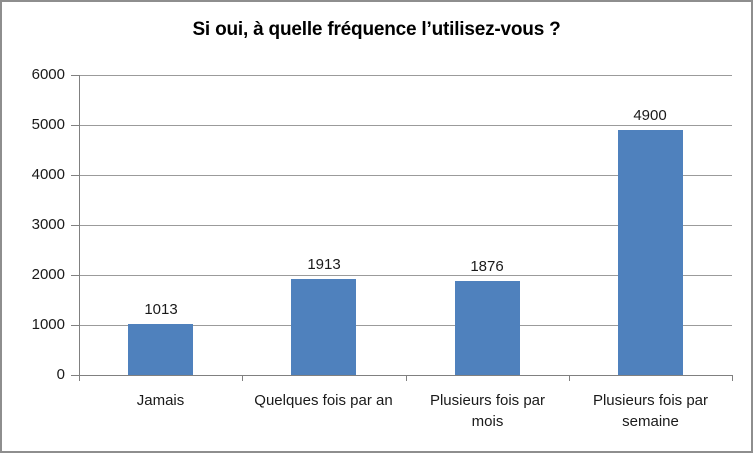 The image size is (753, 453). Describe the element at coordinates (79, 225) in the screenshot. I see `y-axis-line` at that location.